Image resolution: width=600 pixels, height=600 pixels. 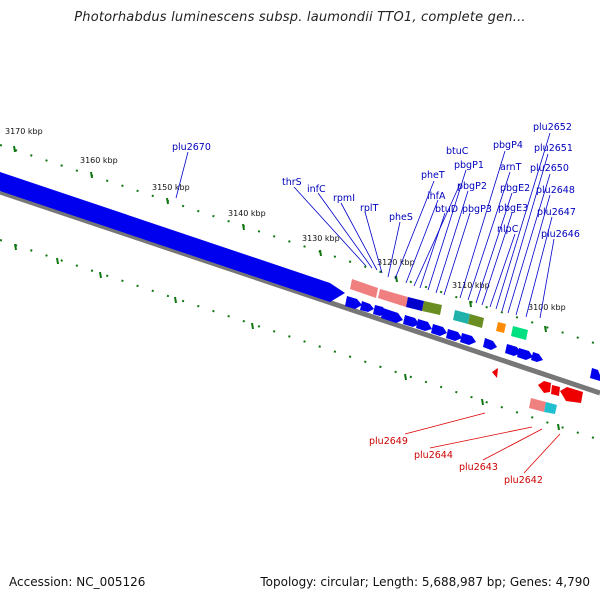 I want to click on gene-pheT-block, so click(x=415, y=304).